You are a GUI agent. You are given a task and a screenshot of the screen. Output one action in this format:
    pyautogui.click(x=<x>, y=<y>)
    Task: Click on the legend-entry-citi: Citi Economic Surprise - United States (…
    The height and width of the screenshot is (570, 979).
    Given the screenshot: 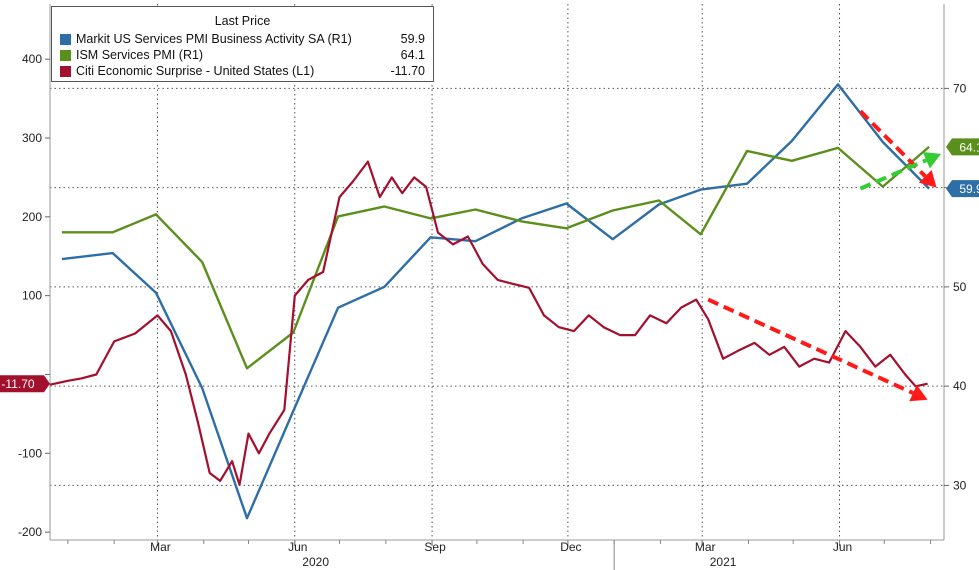 What is the action you would take?
    pyautogui.click(x=242, y=71)
    